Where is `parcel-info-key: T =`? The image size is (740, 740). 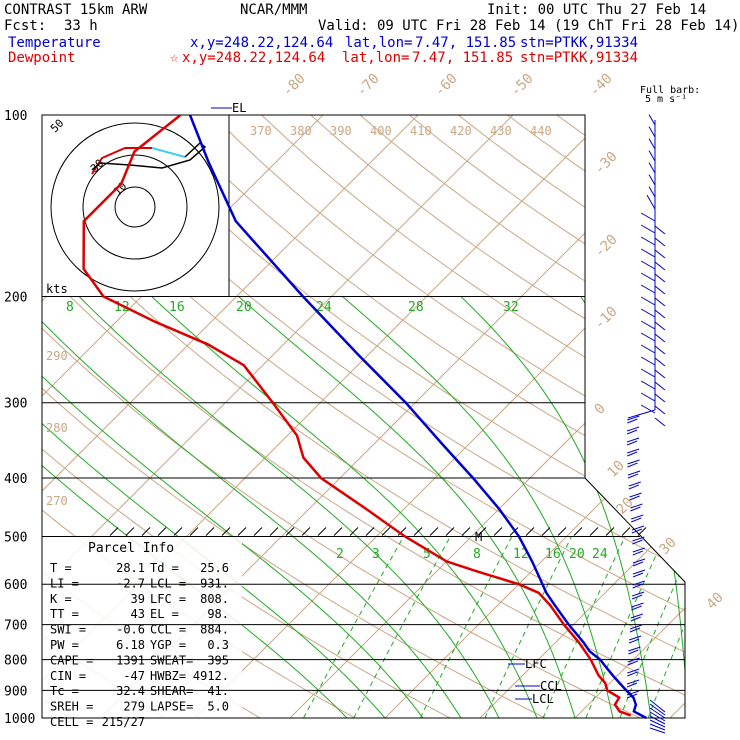 parcel-info-key: T = is located at coordinates (61, 568).